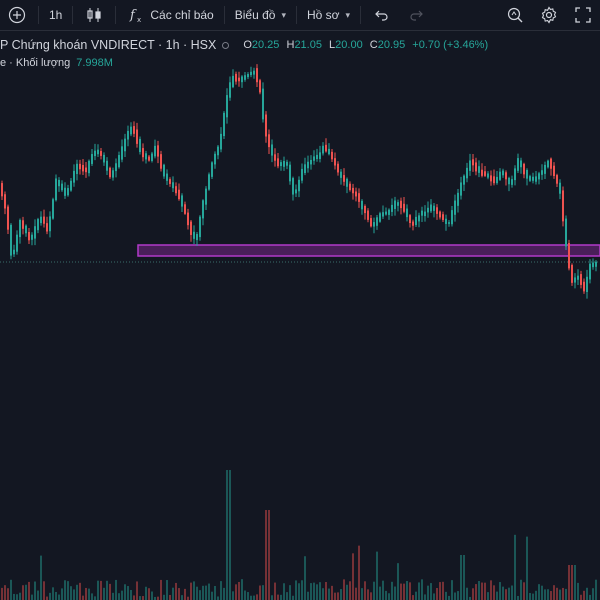  I want to click on interval-button: 1h, so click(55, 15).